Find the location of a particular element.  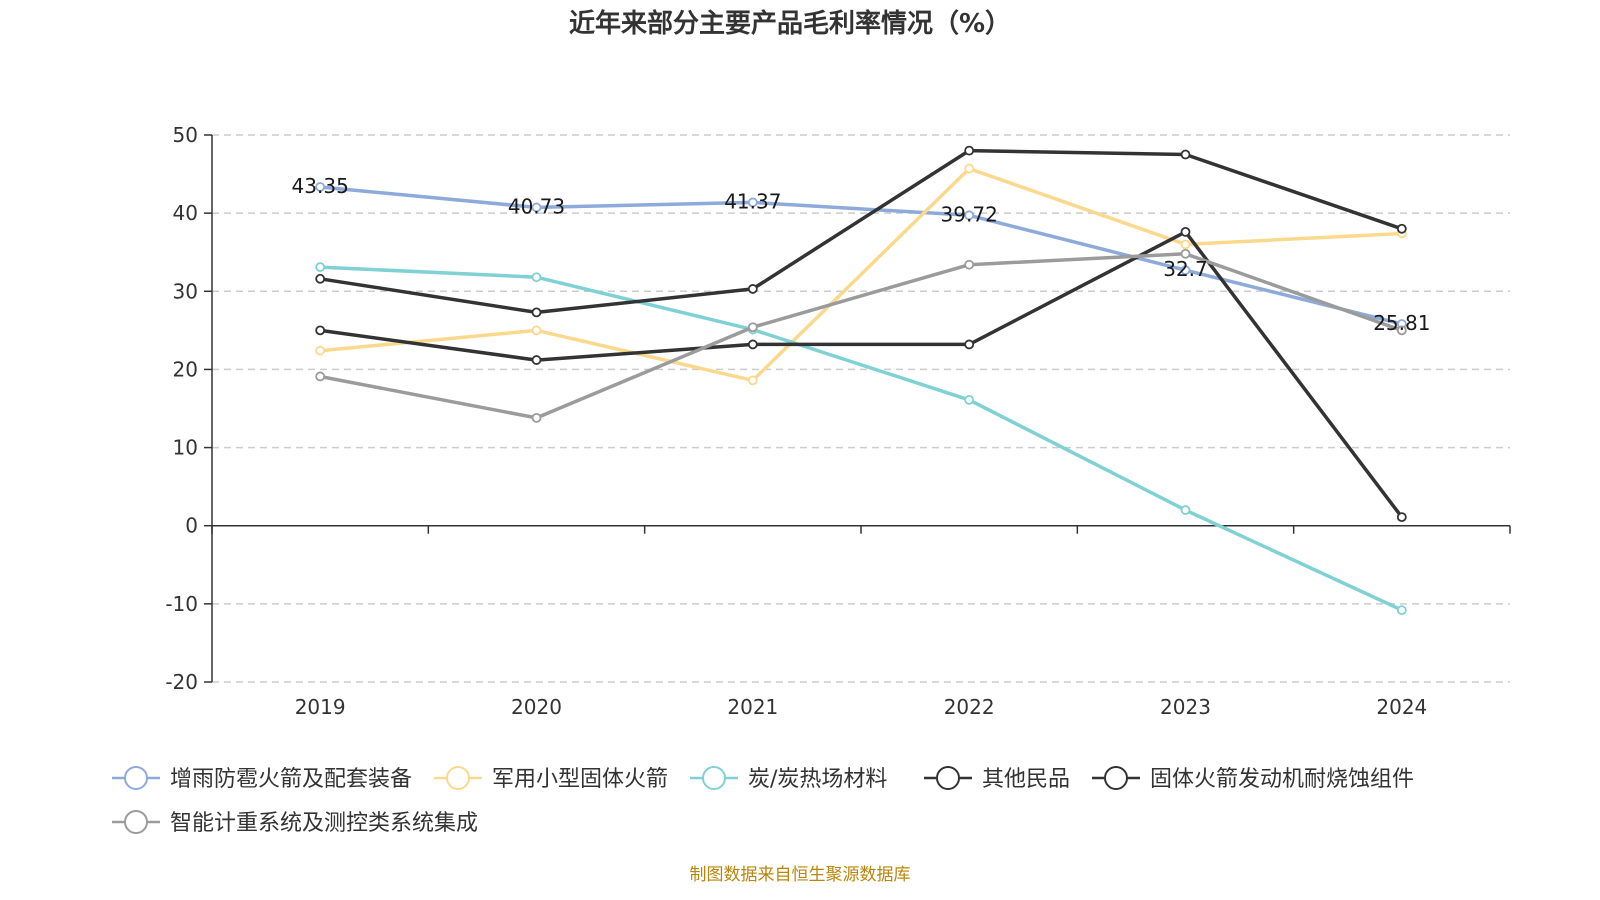

y-tick-label: 40 is located at coordinates (185, 213).